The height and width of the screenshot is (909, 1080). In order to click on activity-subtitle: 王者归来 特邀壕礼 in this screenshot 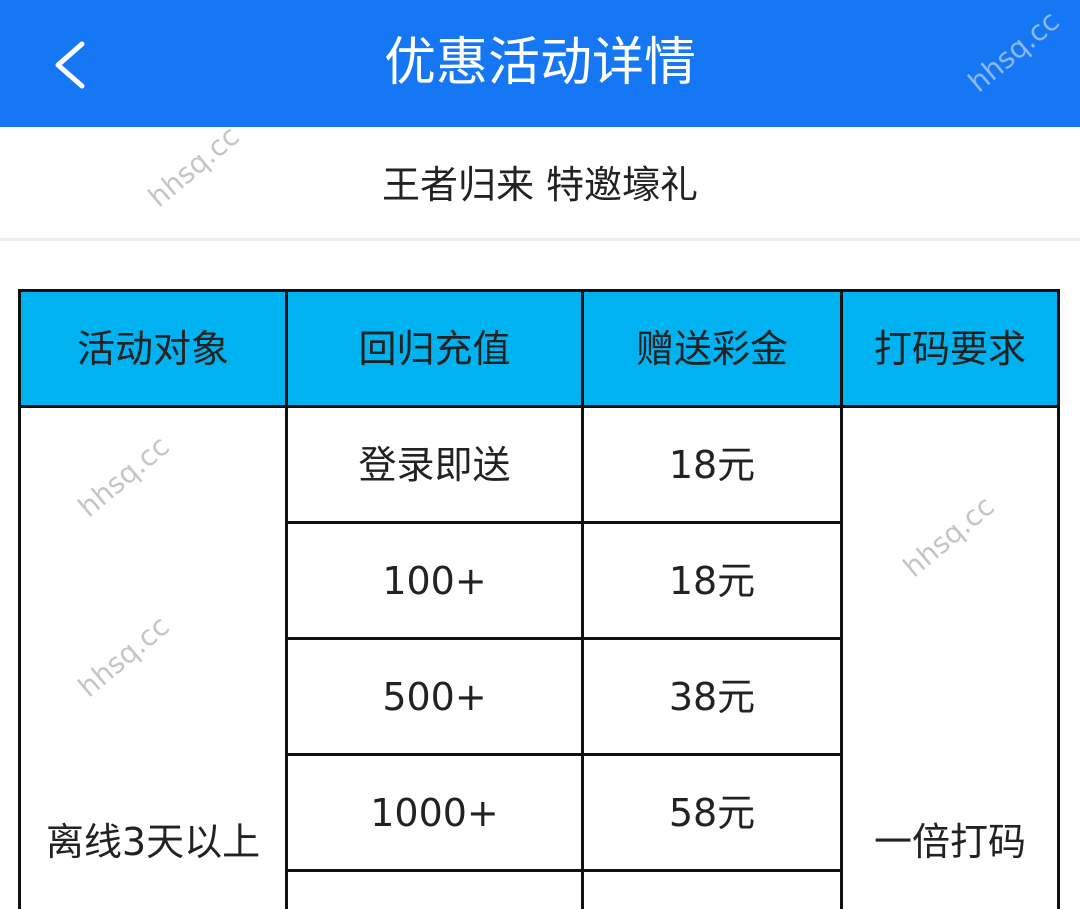, I will do `click(540, 185)`.